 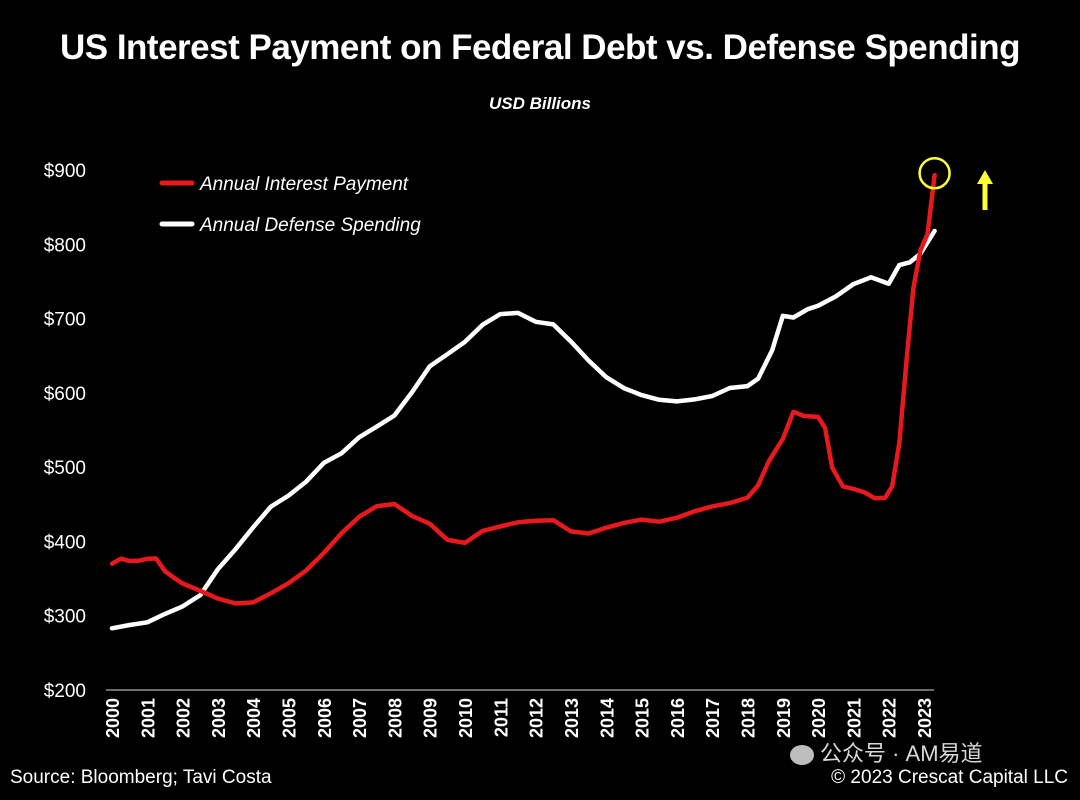 What do you see at coordinates (65, 320) in the screenshot?
I see `y-tick-label: $700` at bounding box center [65, 320].